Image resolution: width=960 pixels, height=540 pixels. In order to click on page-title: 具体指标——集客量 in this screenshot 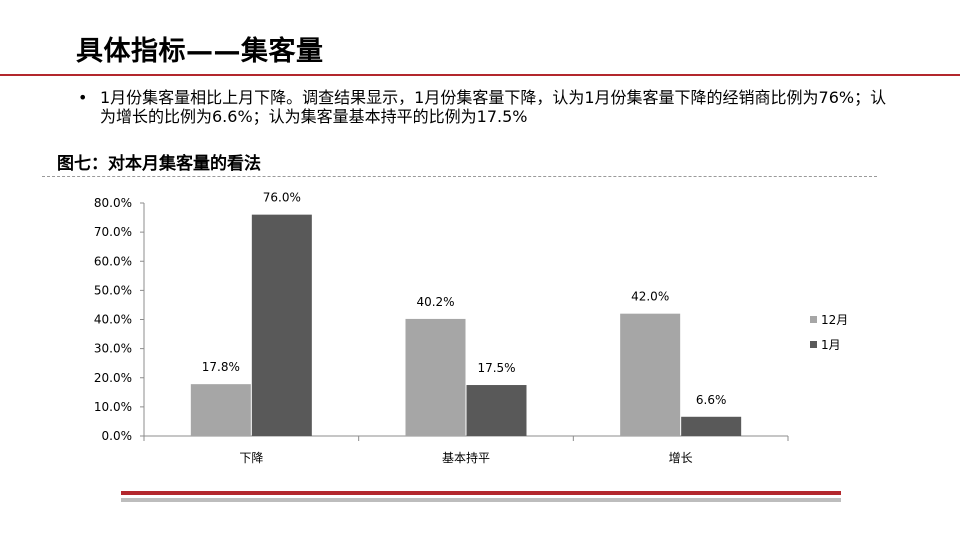, I will do `click(200, 51)`.